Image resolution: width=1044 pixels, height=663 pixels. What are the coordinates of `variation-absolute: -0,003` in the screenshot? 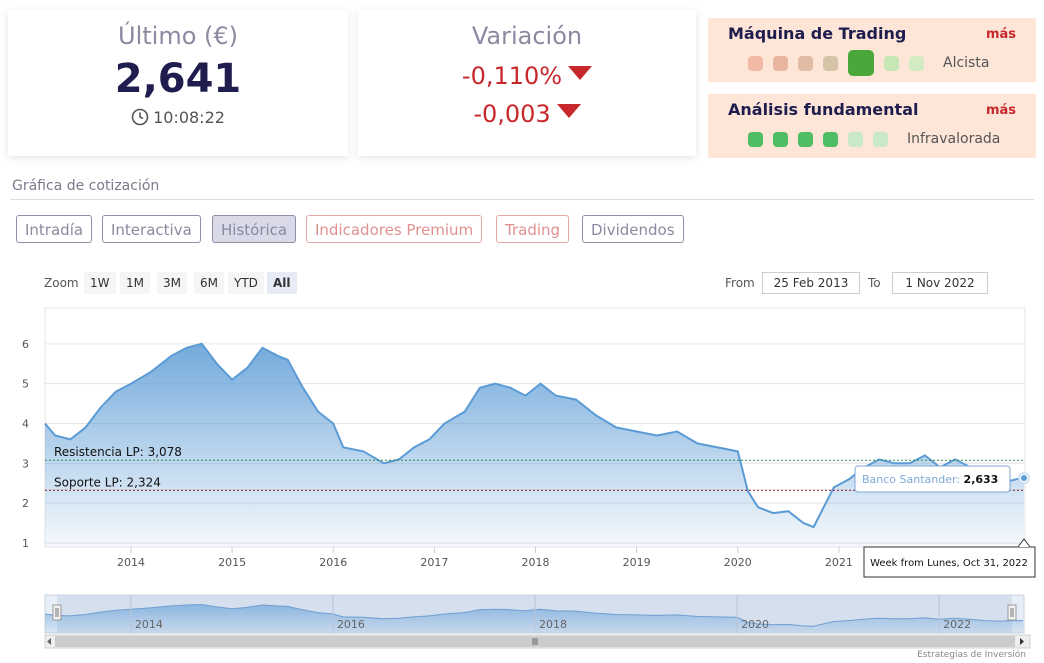 It's located at (527, 114).